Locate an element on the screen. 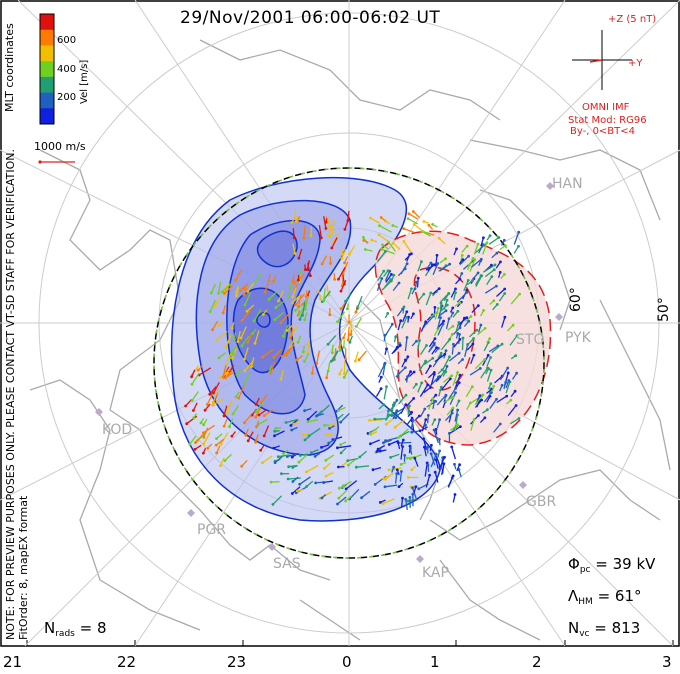 Image resolution: width=680 pixels, height=674 pixels. velocity-colorbar is located at coordinates (47, 69).